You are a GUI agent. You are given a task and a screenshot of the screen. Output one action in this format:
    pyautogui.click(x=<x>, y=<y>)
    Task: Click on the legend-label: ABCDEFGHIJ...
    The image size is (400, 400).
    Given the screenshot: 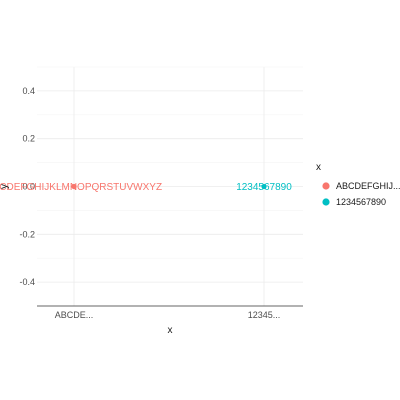 What is the action you would take?
    pyautogui.click(x=368, y=186)
    